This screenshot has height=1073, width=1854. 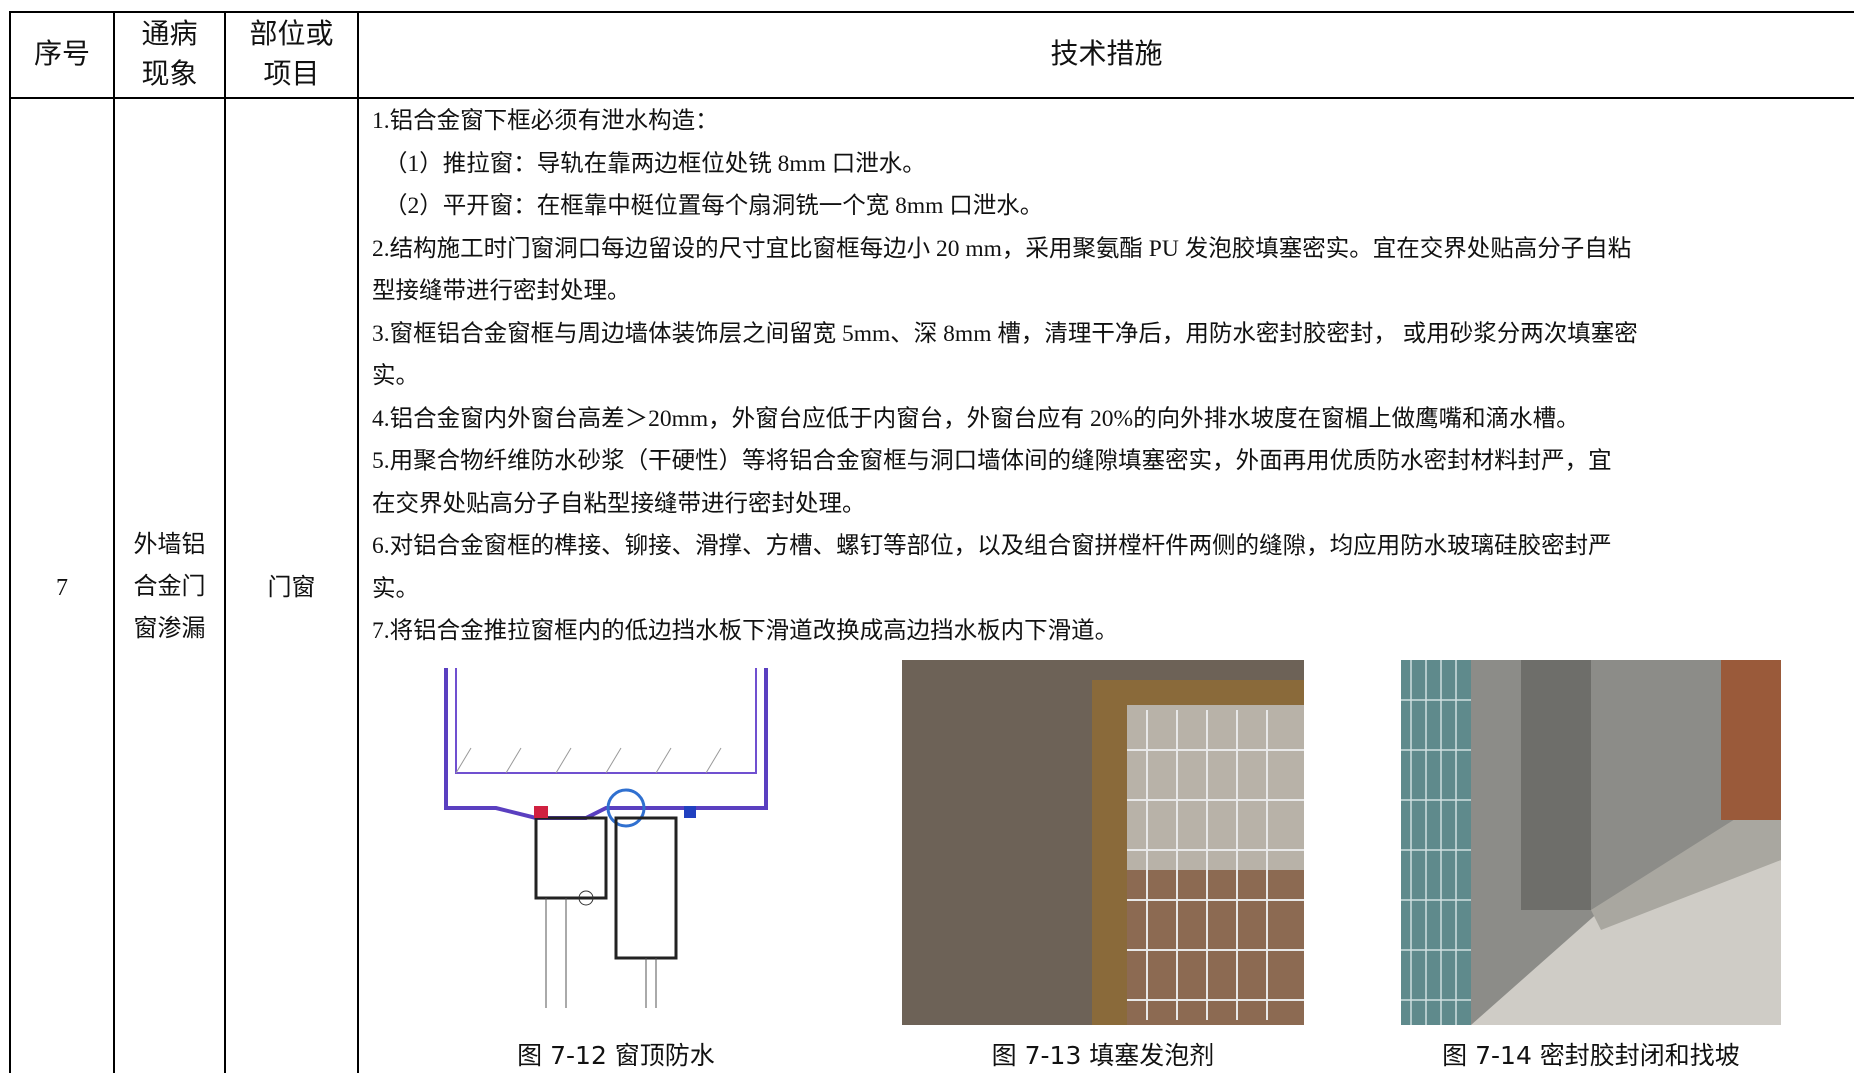 I want to click on measure-line: （2）平开窗：在框靠中梃位置每个扇洞铣一个宽 8mm 口泄水。, so click(x=714, y=206).